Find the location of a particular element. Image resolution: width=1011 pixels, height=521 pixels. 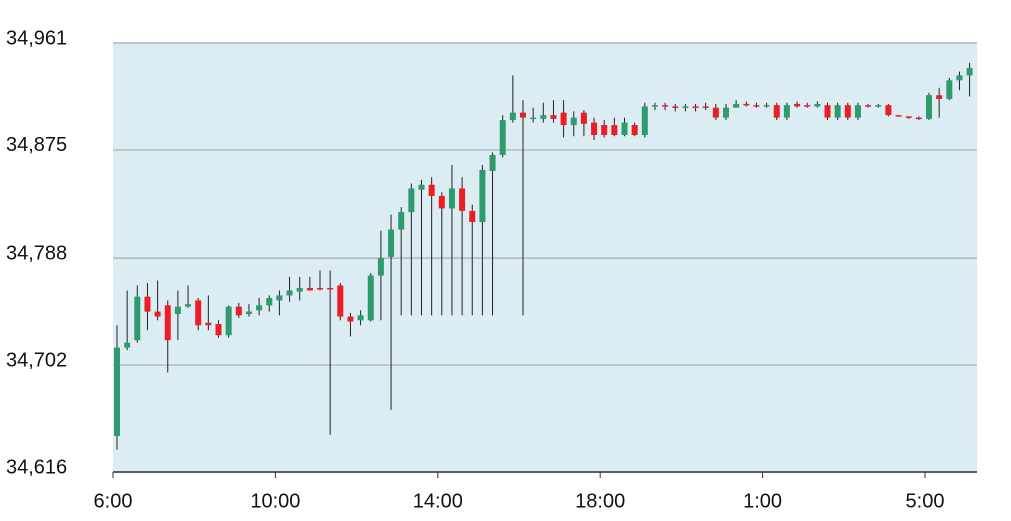

x-tick-label: 6:00 is located at coordinates (113, 501).